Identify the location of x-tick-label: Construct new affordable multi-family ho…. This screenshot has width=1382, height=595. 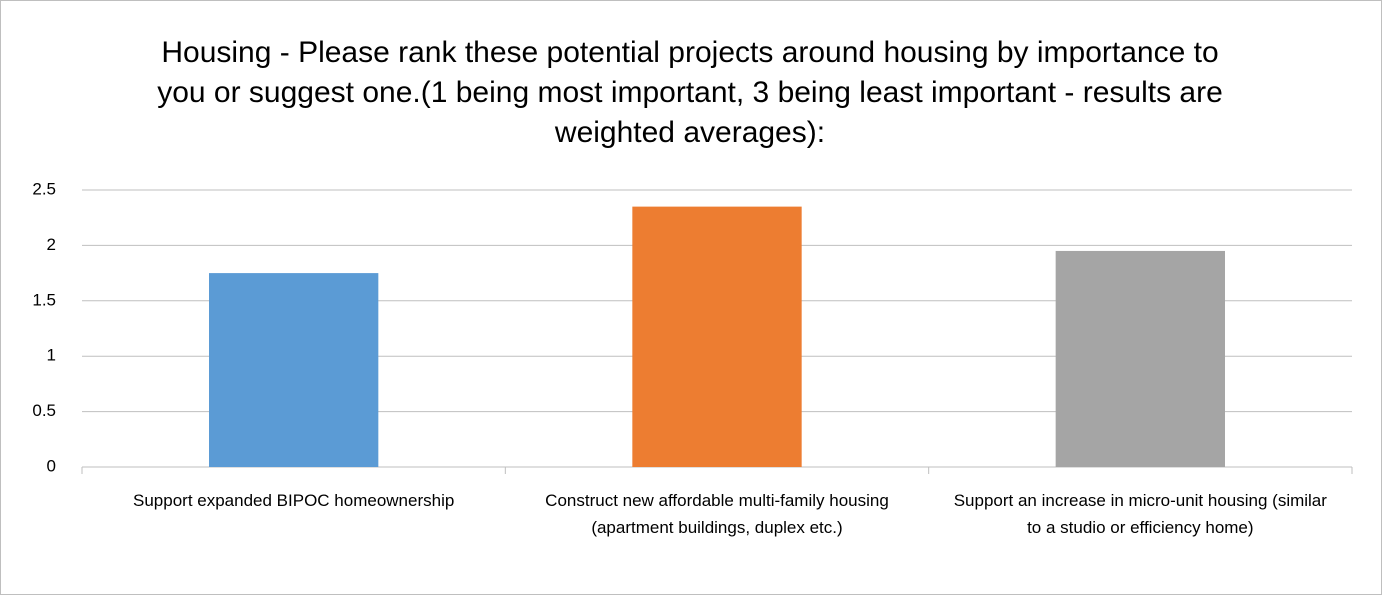
(717, 514).